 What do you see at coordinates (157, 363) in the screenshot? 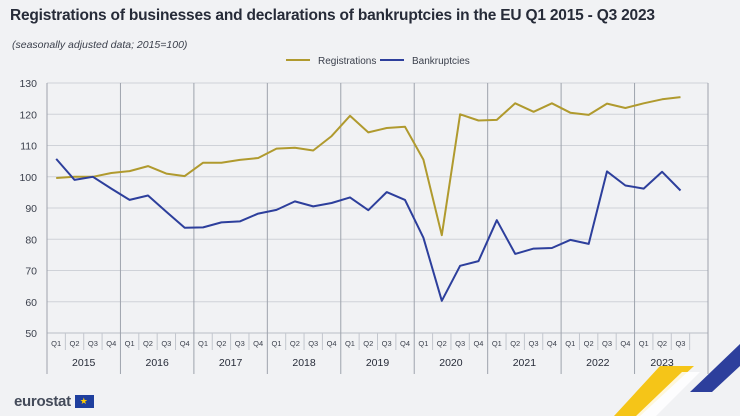
I see `x-tick-label-year: 2016` at bounding box center [157, 363].